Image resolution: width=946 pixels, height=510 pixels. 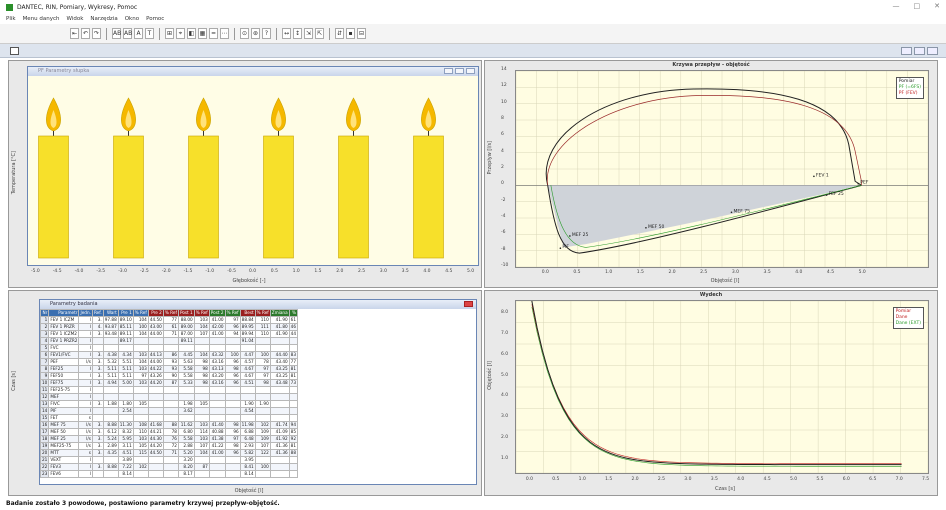 What do you see at coordinates (128, 33) in the screenshot?
I see `text-ab2-icon: AB` at bounding box center [128, 33].